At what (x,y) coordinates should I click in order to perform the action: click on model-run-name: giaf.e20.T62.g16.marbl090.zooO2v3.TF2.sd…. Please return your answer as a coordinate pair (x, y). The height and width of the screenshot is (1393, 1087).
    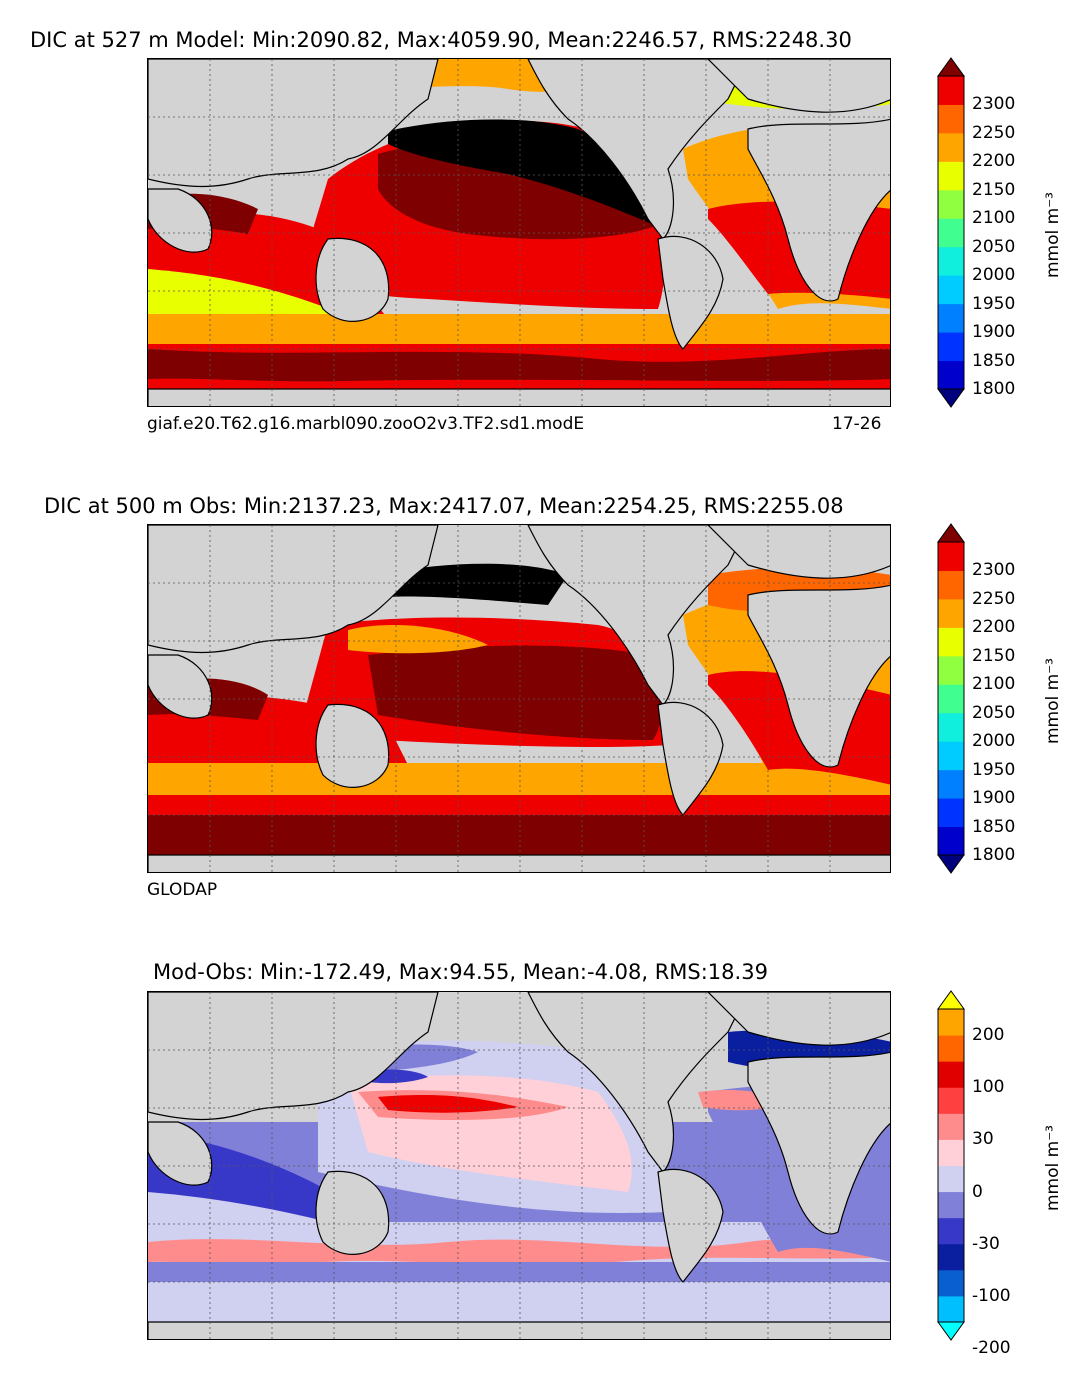
    Looking at the image, I should click on (366, 424).